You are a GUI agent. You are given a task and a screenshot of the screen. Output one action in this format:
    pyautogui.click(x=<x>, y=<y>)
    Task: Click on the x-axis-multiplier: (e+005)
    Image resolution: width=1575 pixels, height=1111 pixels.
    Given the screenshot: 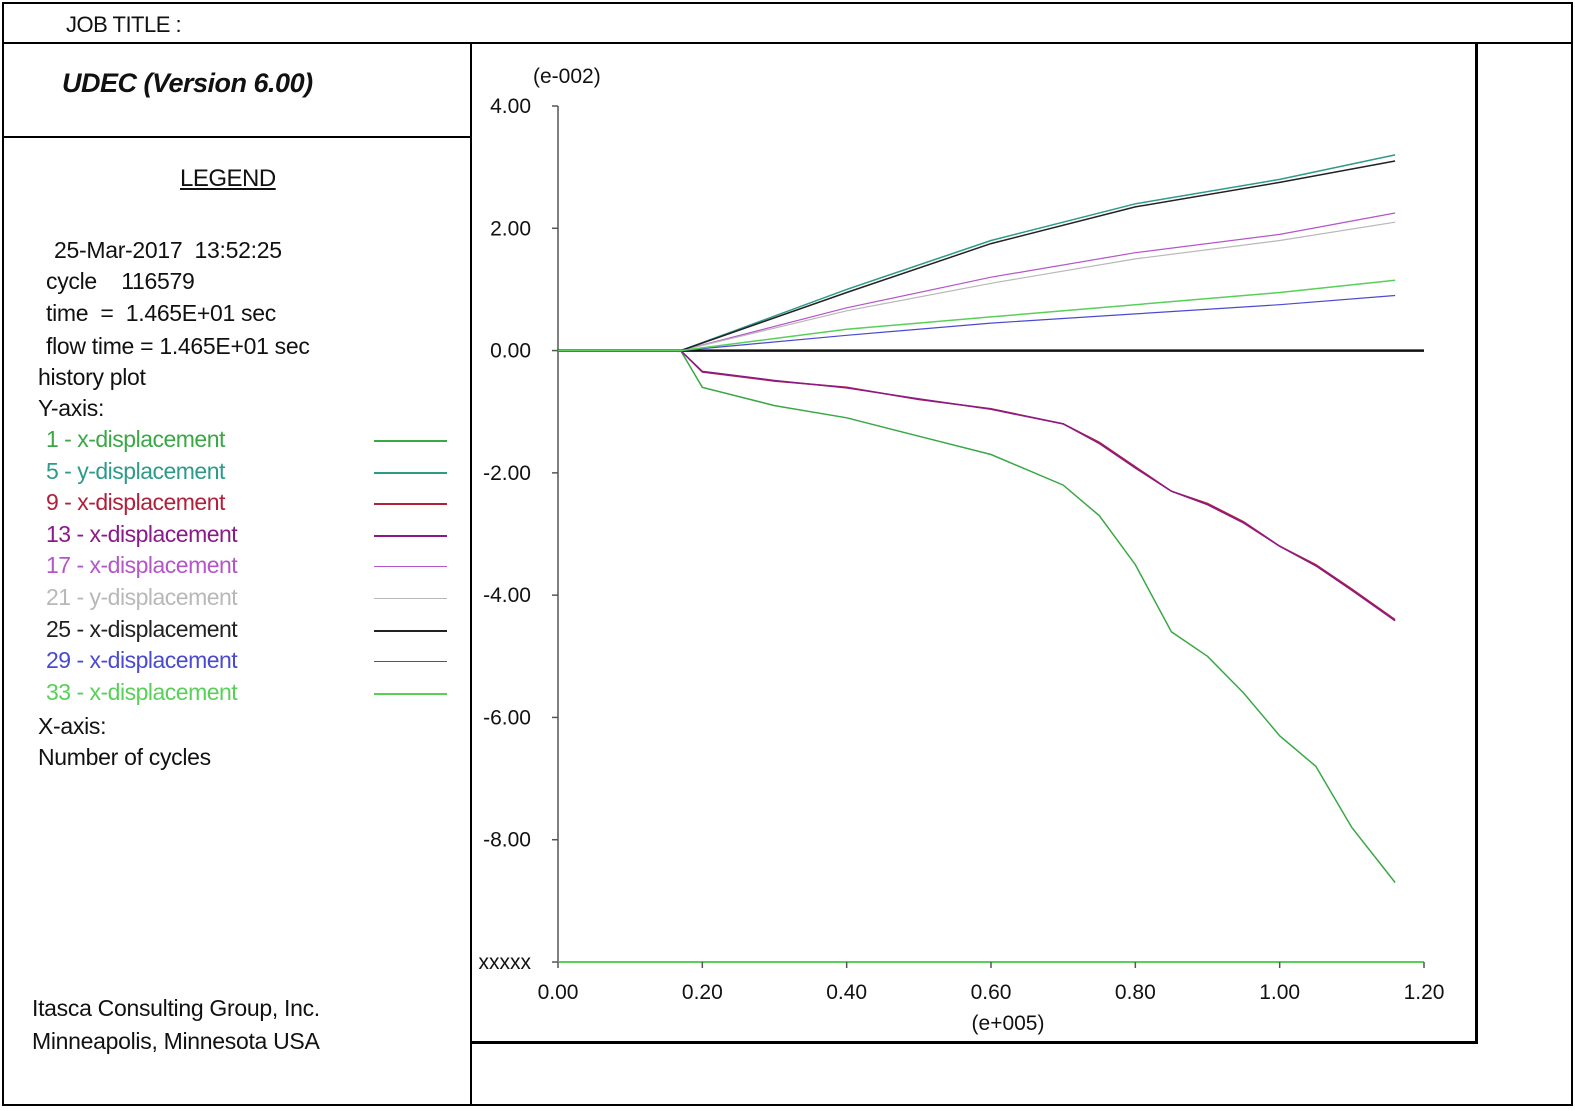 What is the action you would take?
    pyautogui.click(x=1008, y=1023)
    